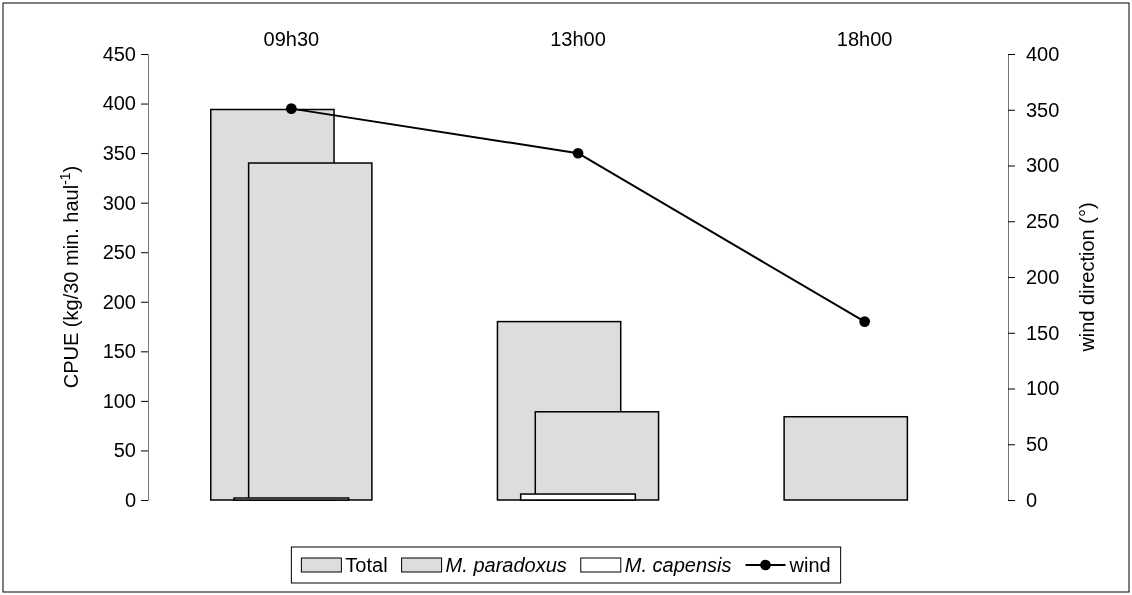 Image resolution: width=1132 pixels, height=595 pixels. I want to click on y-tick-label: 400, so click(119, 103).